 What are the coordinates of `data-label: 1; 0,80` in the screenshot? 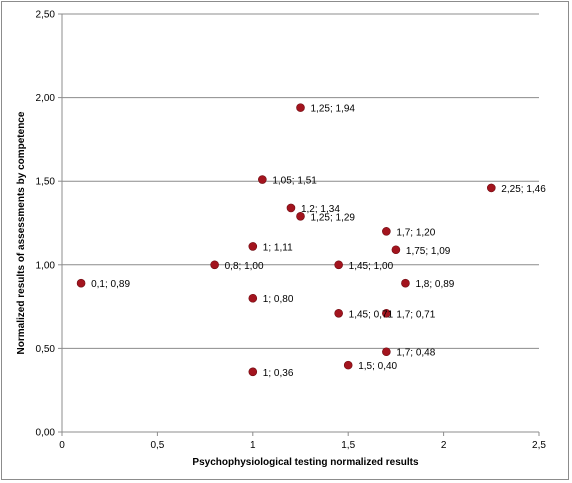 It's located at (278, 299).